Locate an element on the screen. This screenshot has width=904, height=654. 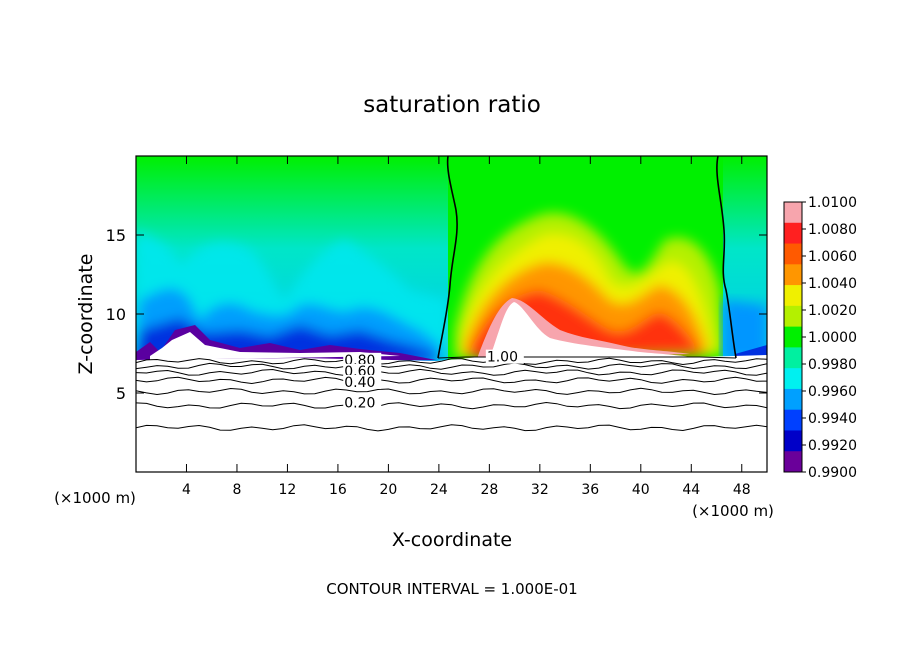
x-tick-label: 8 is located at coordinates (236, 490).